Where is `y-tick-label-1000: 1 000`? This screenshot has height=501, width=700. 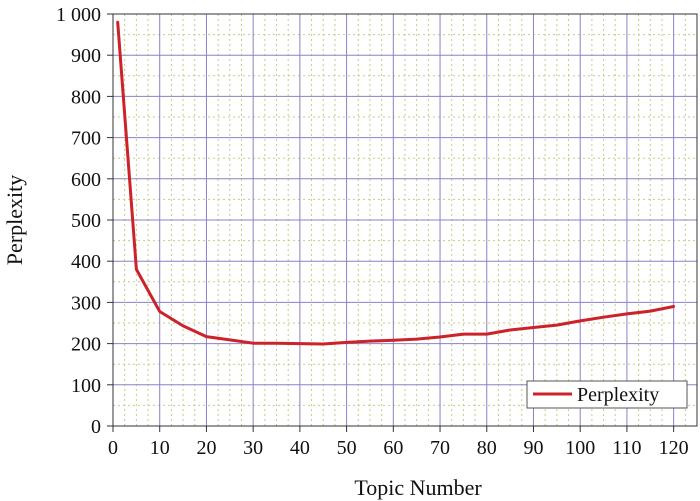 y-tick-label-1000: 1 000 is located at coordinates (78, 15).